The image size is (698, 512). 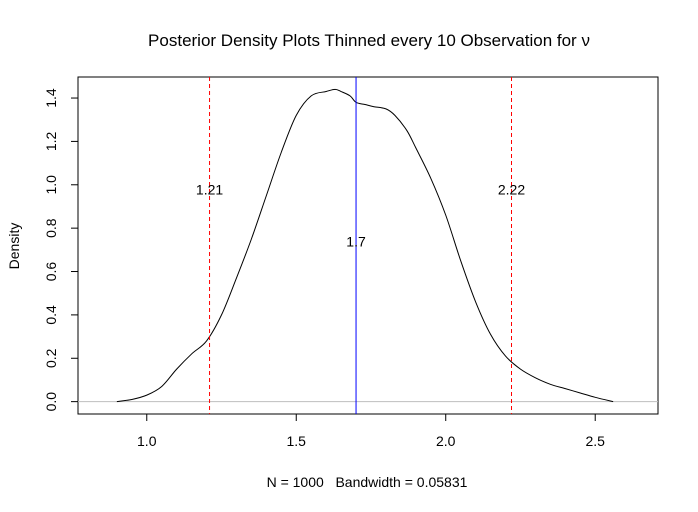 I want to click on y-tick-label: 0.4, so click(x=51, y=315).